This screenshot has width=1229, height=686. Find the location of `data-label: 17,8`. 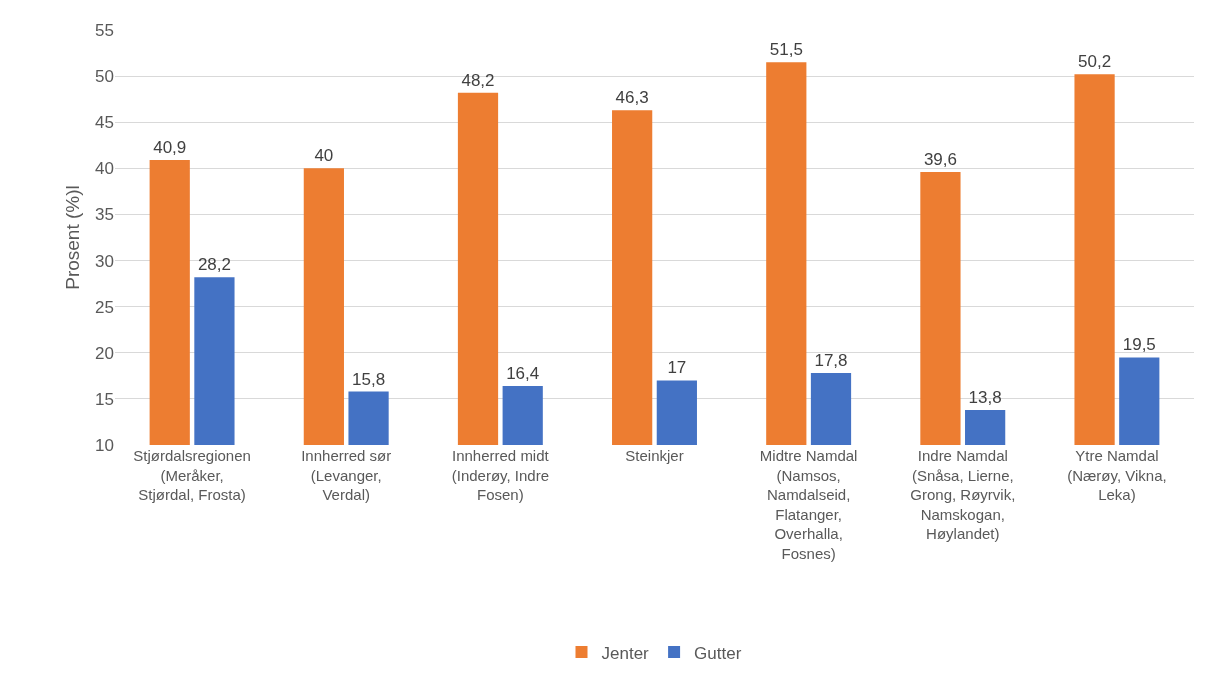

data-label: 17,8 is located at coordinates (831, 361).